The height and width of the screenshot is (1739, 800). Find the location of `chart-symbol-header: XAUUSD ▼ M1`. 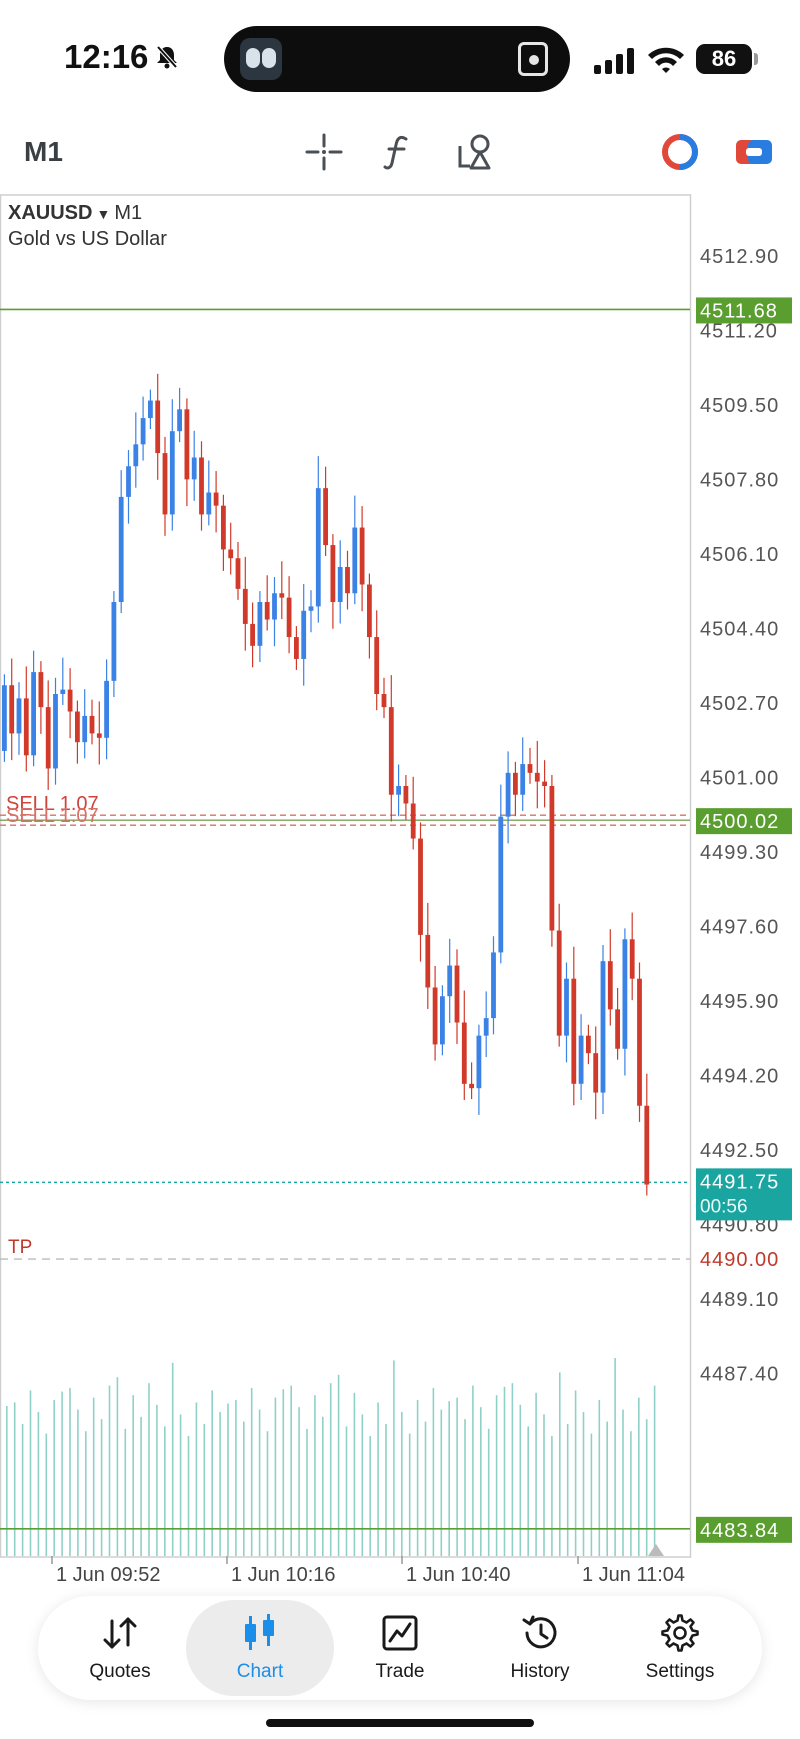

chart-symbol-header: XAUUSD ▼ M1 is located at coordinates (75, 213).